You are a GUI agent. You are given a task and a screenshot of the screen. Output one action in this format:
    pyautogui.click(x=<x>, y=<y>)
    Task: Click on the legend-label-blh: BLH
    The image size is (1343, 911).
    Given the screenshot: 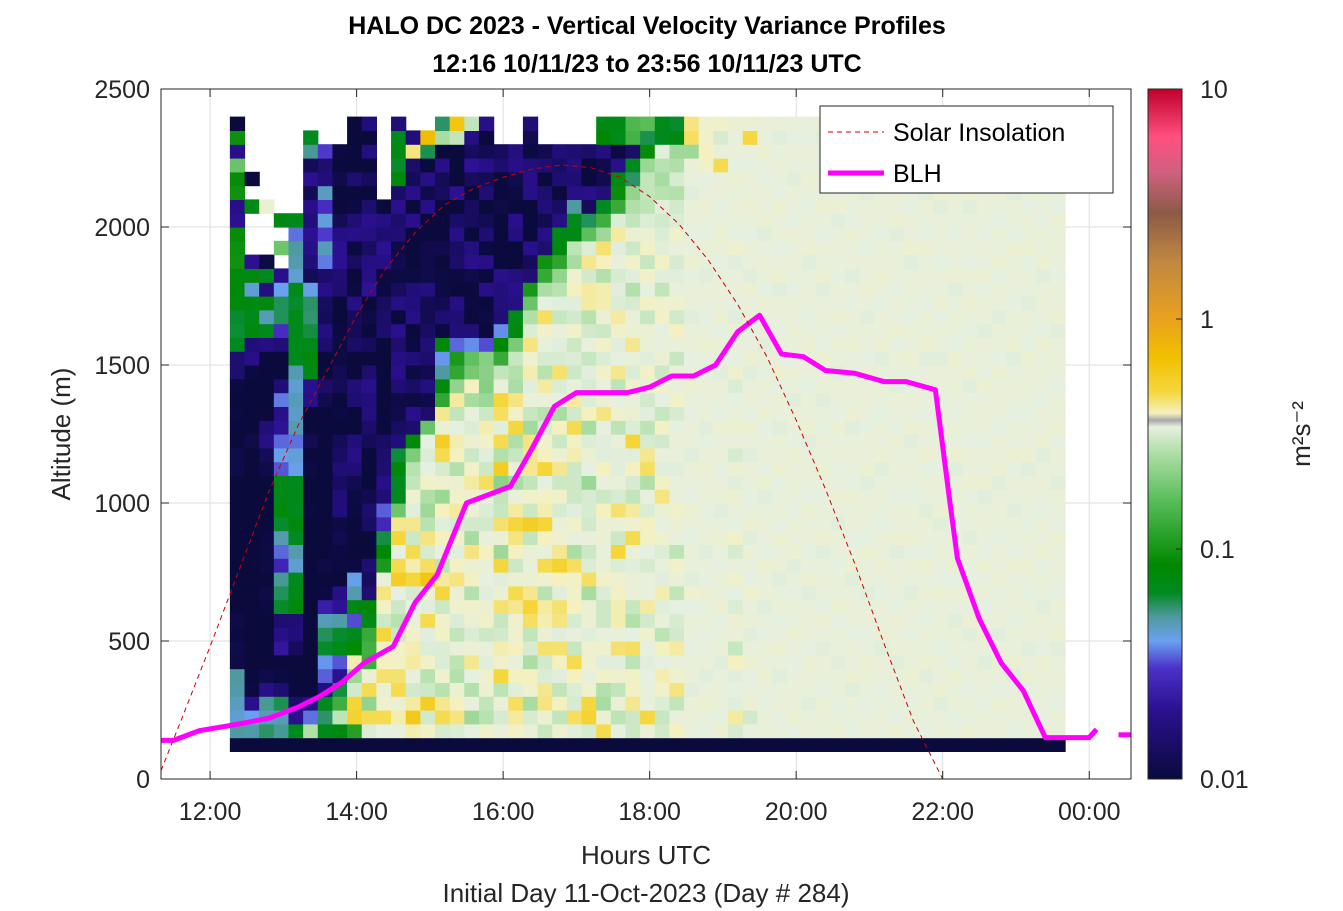 What is the action you would take?
    pyautogui.click(x=917, y=174)
    